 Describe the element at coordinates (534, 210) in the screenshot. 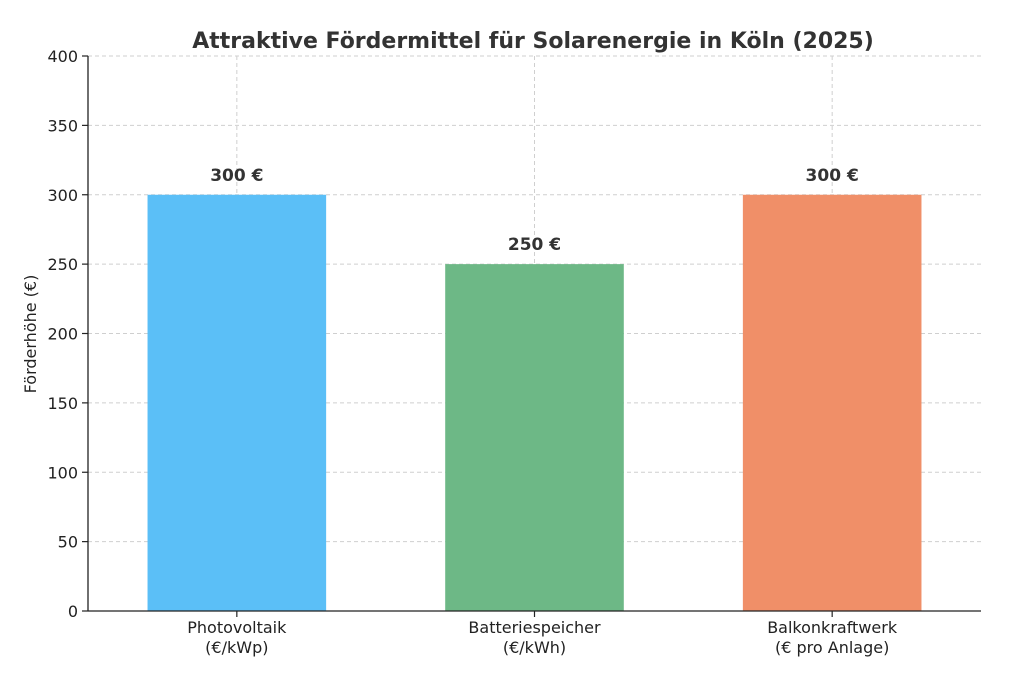

I see `data-labels: 300 € 250 € 300 €` at that location.